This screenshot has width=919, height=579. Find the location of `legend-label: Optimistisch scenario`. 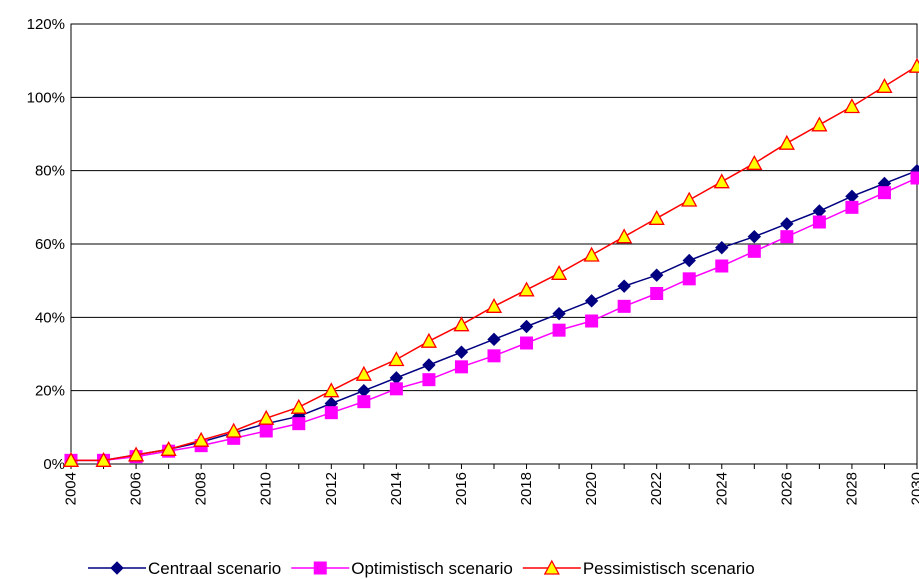

legend-label: Optimistisch scenario is located at coordinates (432, 568).